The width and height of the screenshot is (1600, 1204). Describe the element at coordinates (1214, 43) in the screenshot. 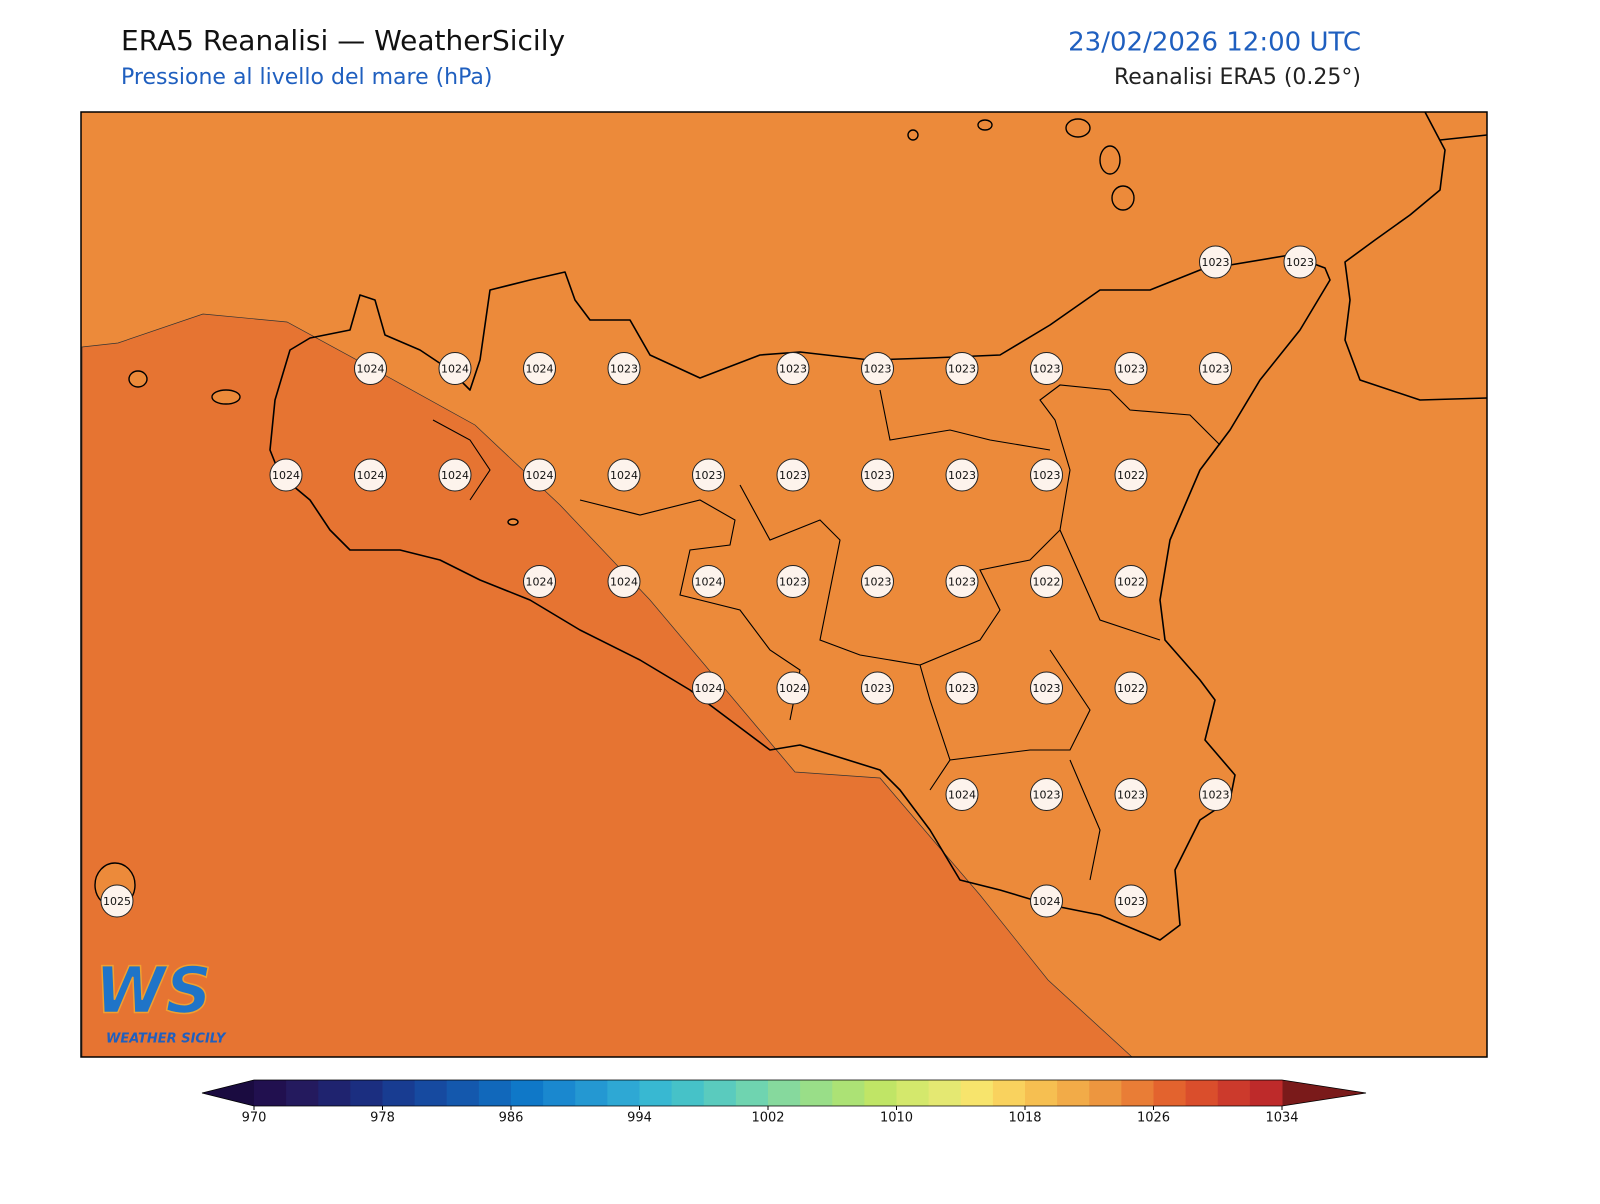

I see `datetime: 23/02/2026 12:00 UTC` at that location.